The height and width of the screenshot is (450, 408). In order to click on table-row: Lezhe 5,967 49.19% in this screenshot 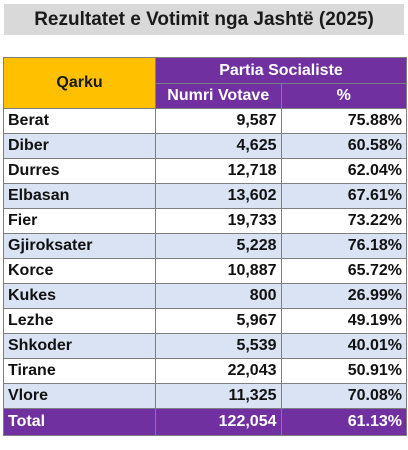, I will do `click(205, 321)`.